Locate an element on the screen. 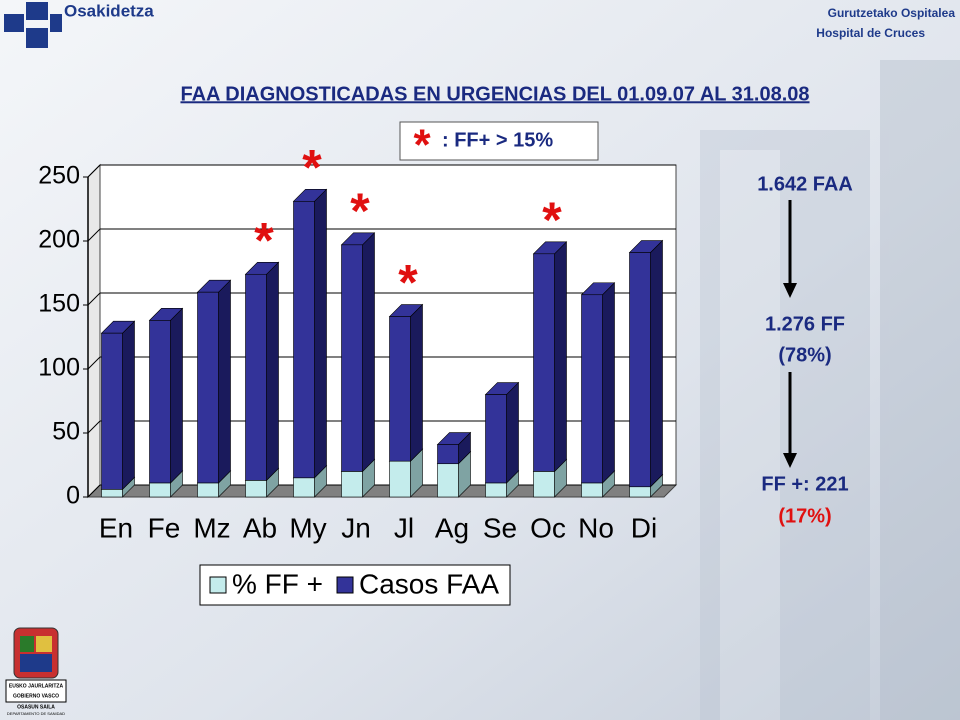 Image resolution: width=960 pixels, height=720 pixels. hospital-es: Hospital de Cruces is located at coordinates (870, 33).